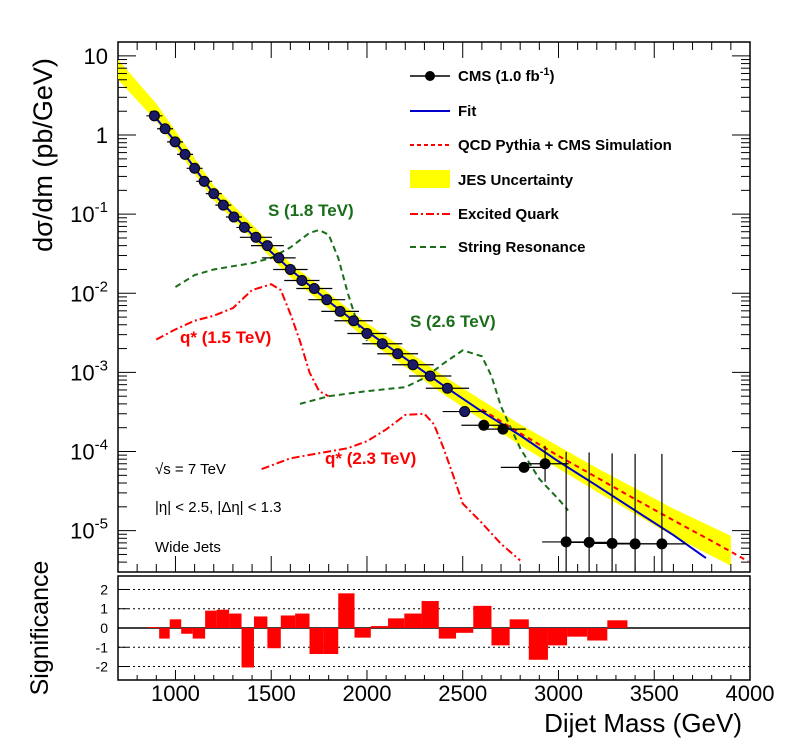  I want to click on legend-item-string: String Resonance, so click(498, 247).